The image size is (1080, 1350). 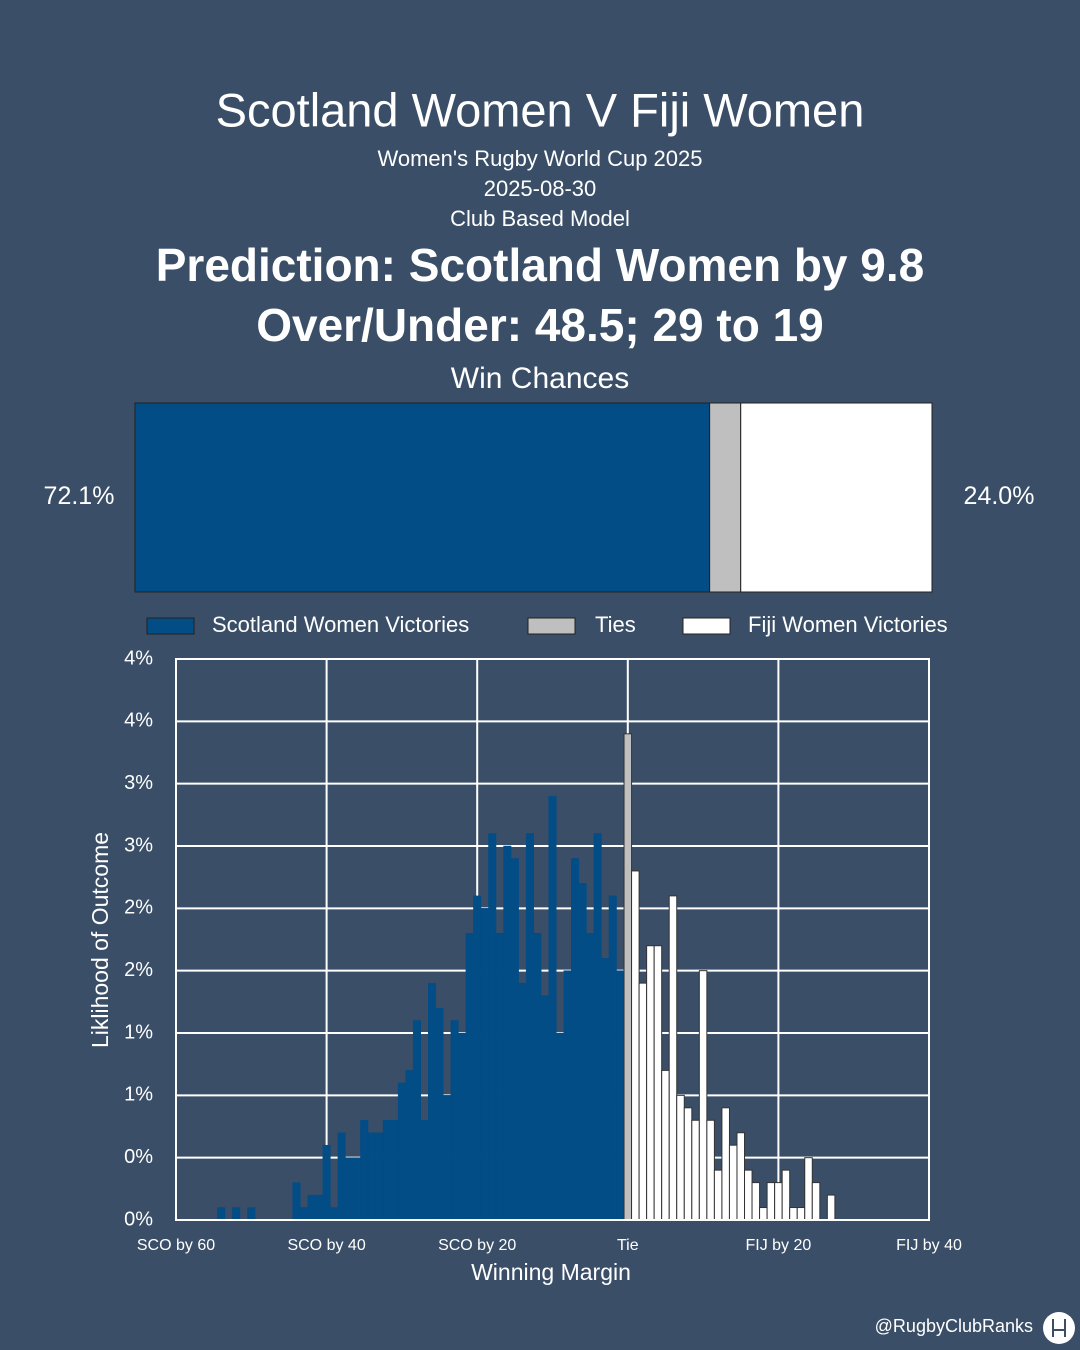 I want to click on prediction: Prediction: Scotland Women by 9.8, so click(x=540, y=265).